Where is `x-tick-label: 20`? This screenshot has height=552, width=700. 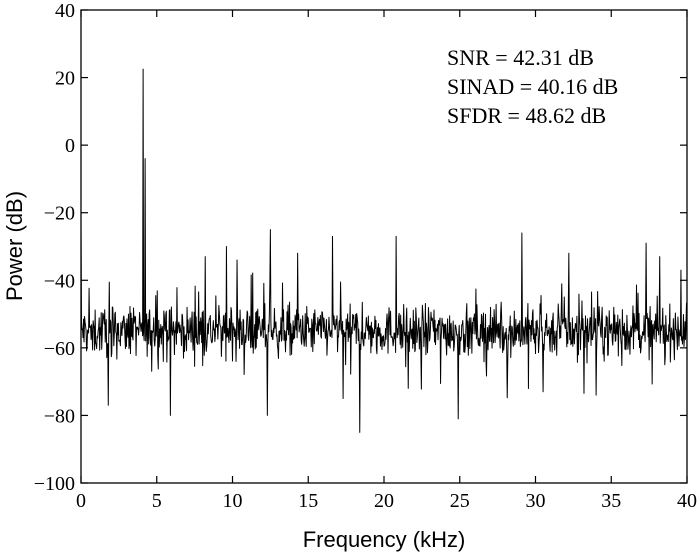 x-tick-label: 20 is located at coordinates (384, 501).